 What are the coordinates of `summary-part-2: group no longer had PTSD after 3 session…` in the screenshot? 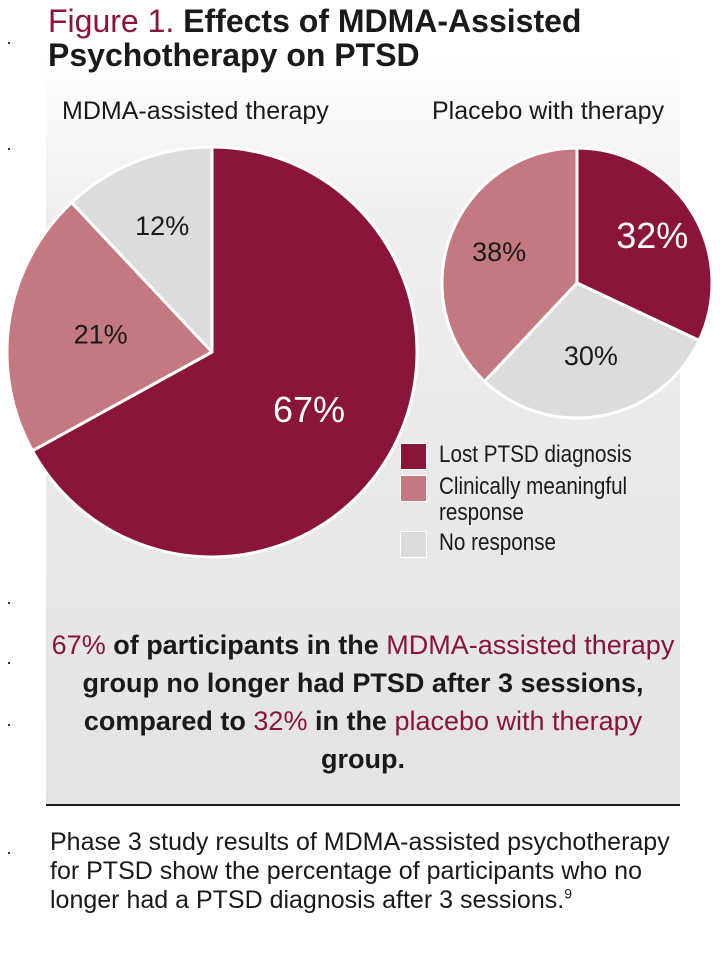 It's located at (363, 702).